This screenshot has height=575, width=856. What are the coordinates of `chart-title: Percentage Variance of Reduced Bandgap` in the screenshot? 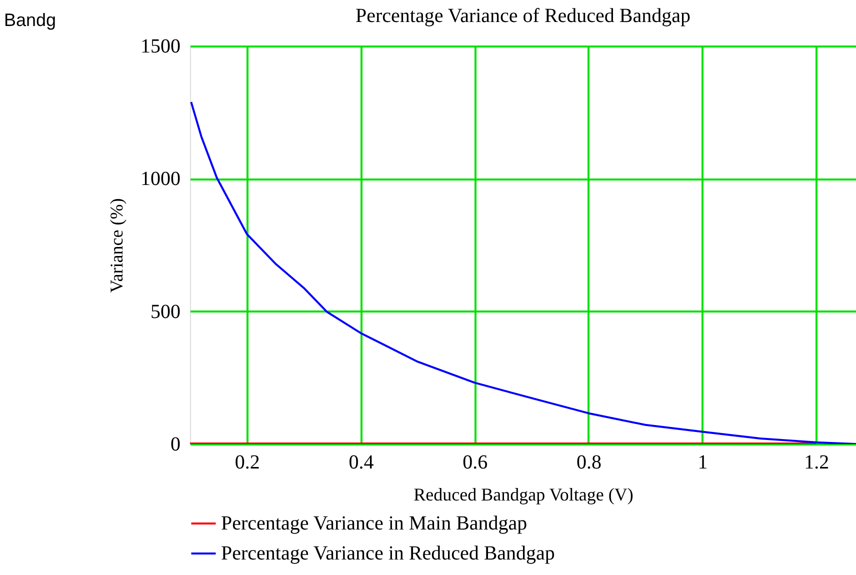 It's located at (523, 16).